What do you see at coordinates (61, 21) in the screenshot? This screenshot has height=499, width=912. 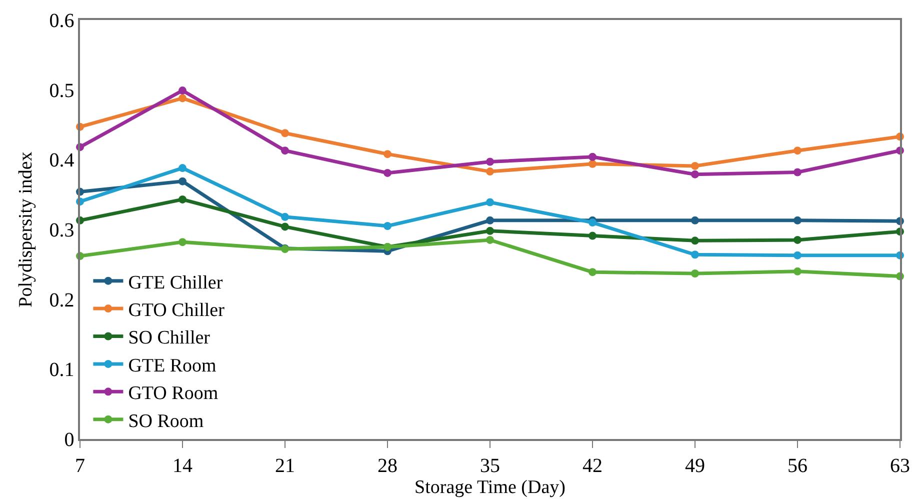 I see `y-tick-label: 0.6` at bounding box center [61, 21].